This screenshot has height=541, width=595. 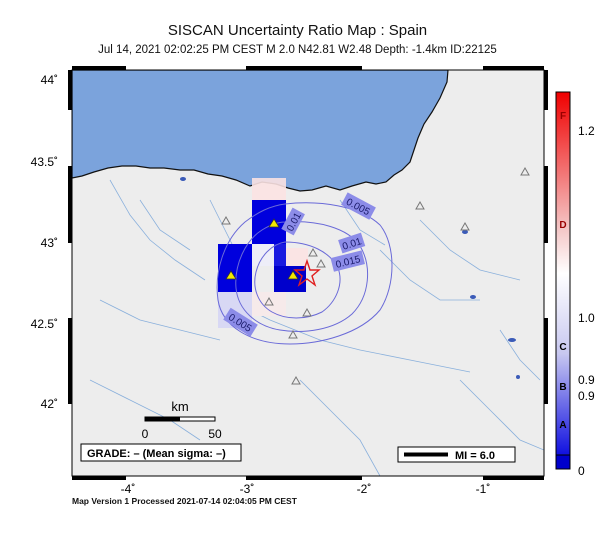 I want to click on lat-tick-labels: 44˚ 43.5˚ 43˚ 42.5˚ 42˚, so click(x=44, y=242).